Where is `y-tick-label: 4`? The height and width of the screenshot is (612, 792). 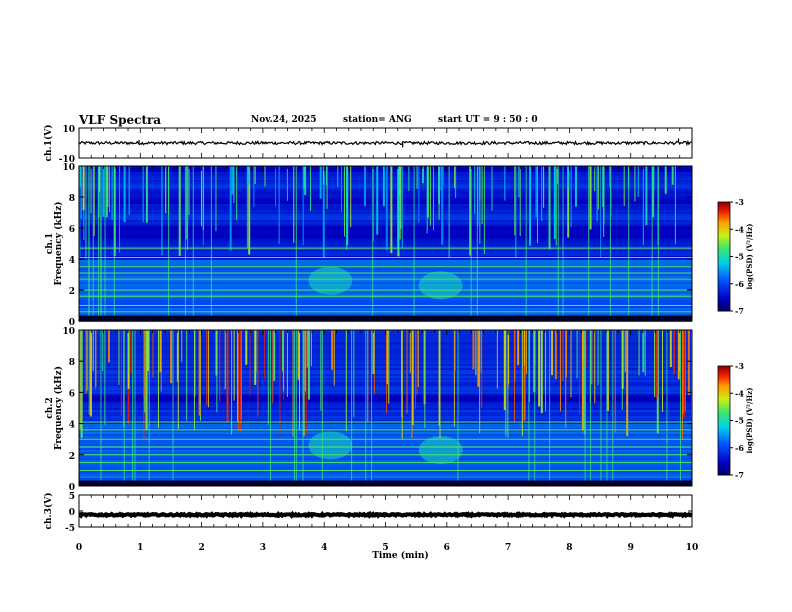
y-tick-label: 4 is located at coordinates (72, 261).